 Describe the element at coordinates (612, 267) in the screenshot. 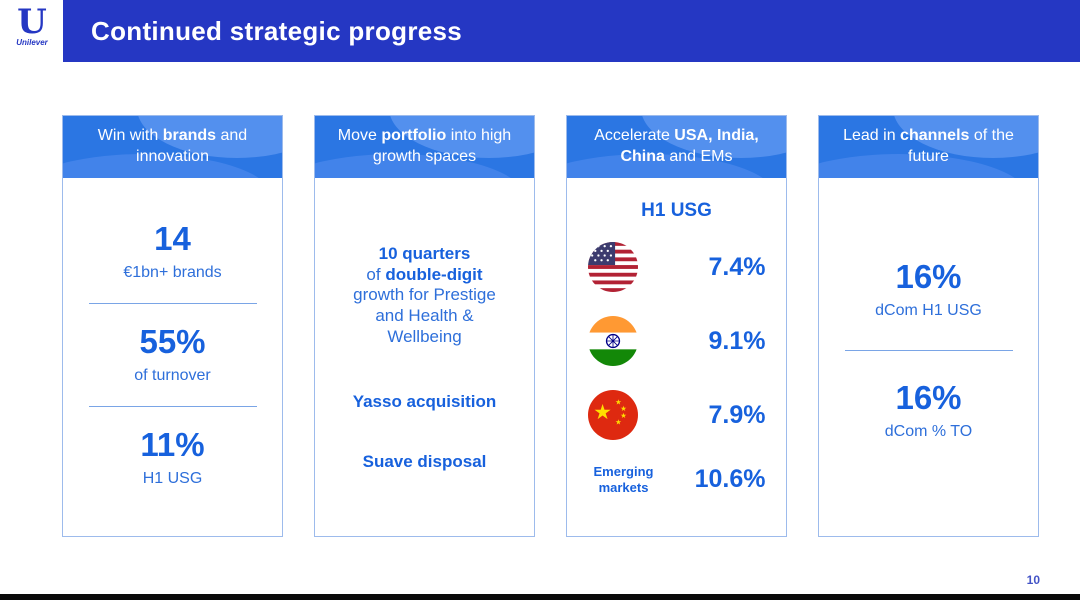

I see `usa-flag-icon` at that location.